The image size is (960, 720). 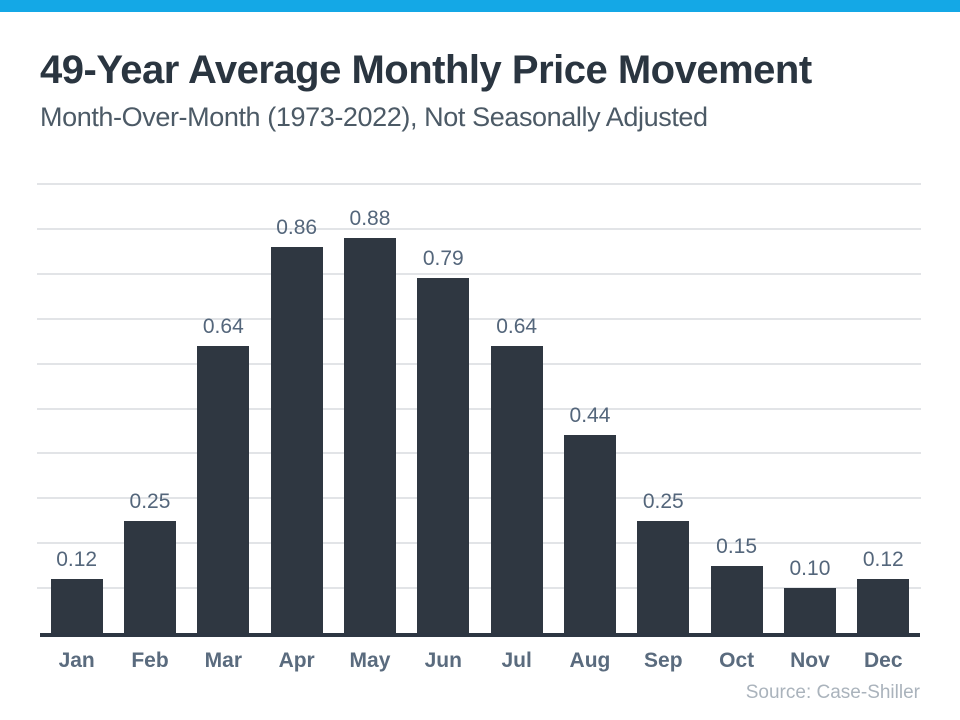 What do you see at coordinates (810, 660) in the screenshot?
I see `x-axis-label-nov: Nov` at bounding box center [810, 660].